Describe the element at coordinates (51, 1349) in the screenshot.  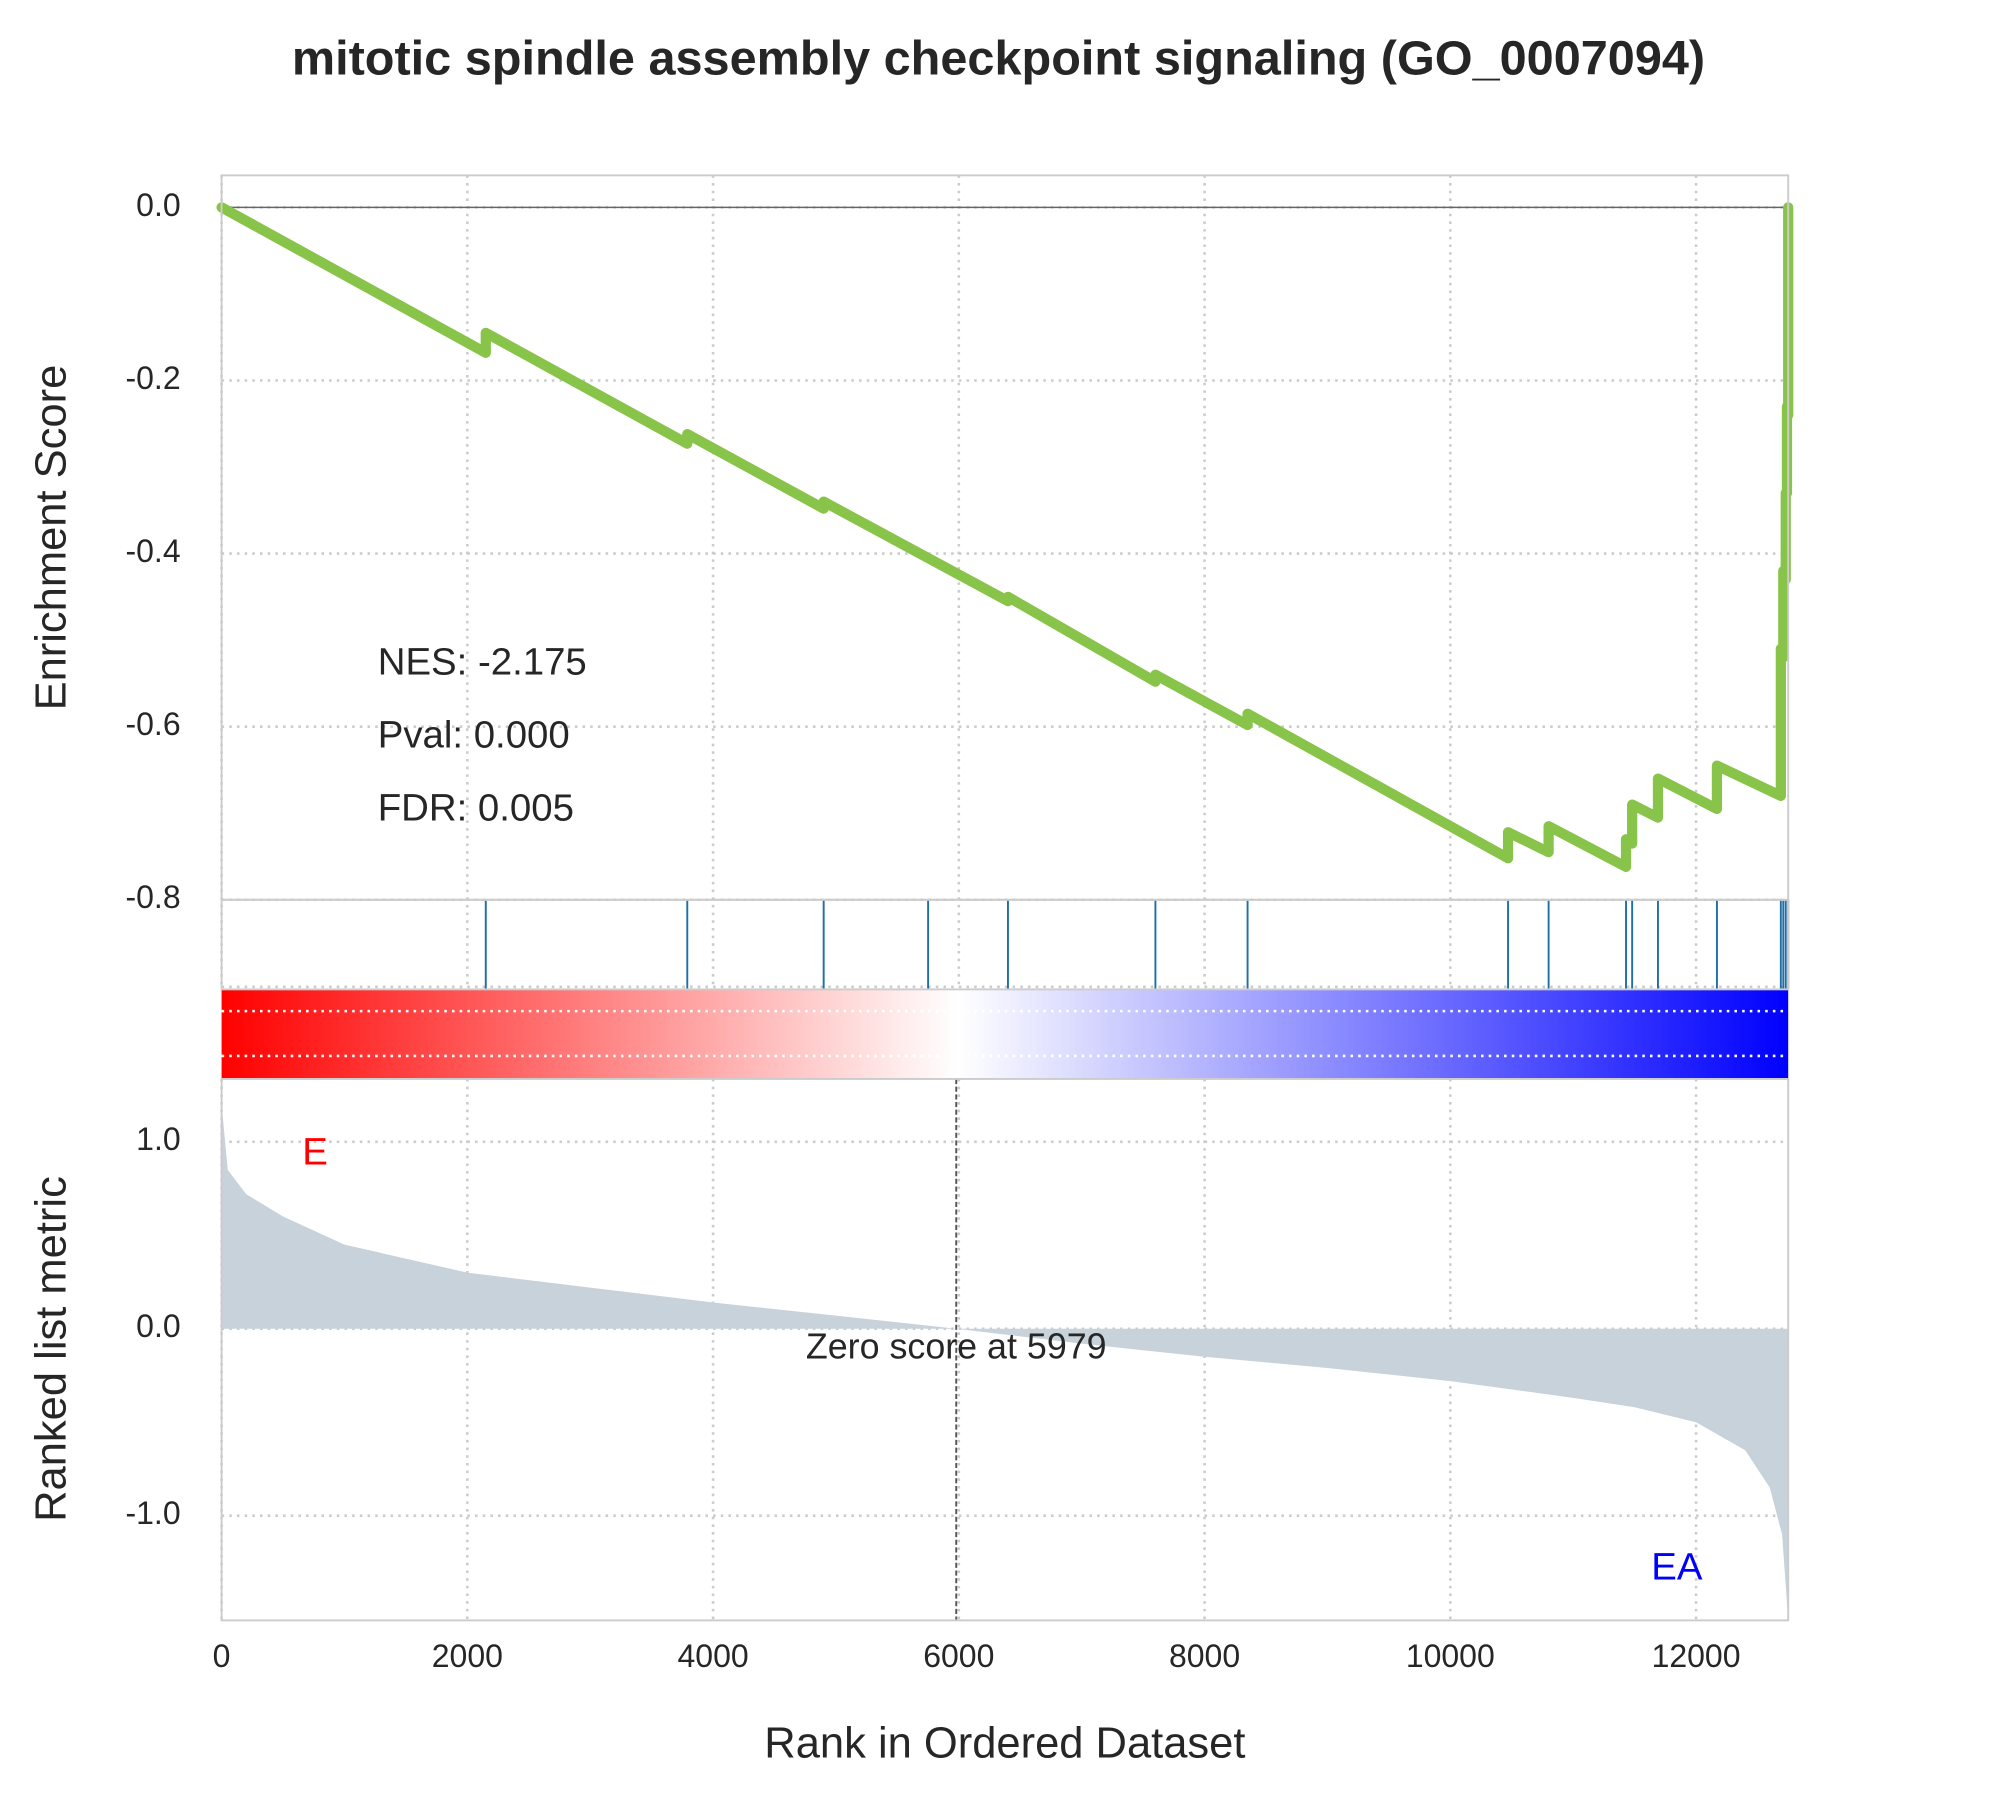
I see `y-axis-label: Ranked list metric` at that location.